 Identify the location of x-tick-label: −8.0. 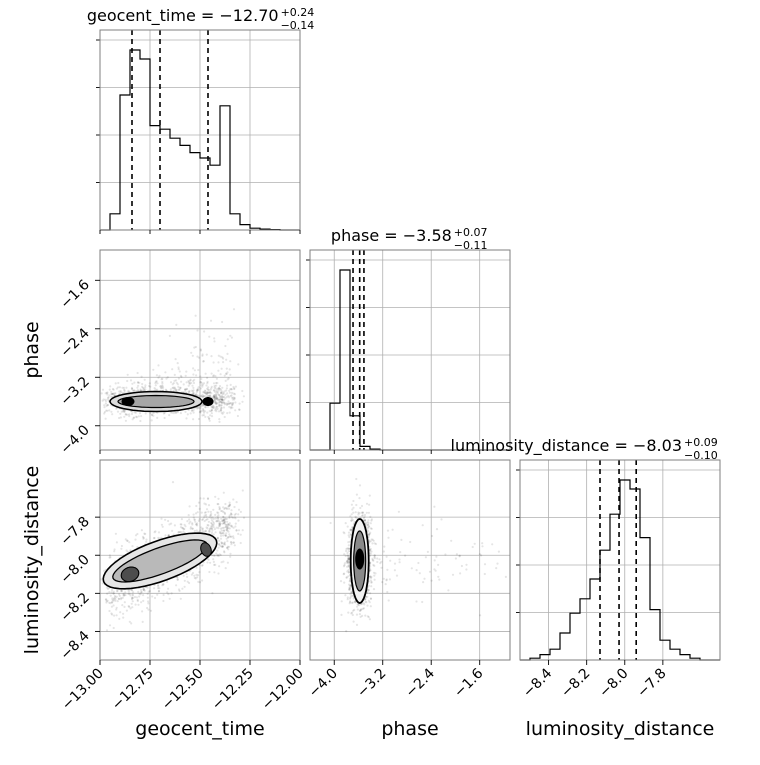
(613, 683).